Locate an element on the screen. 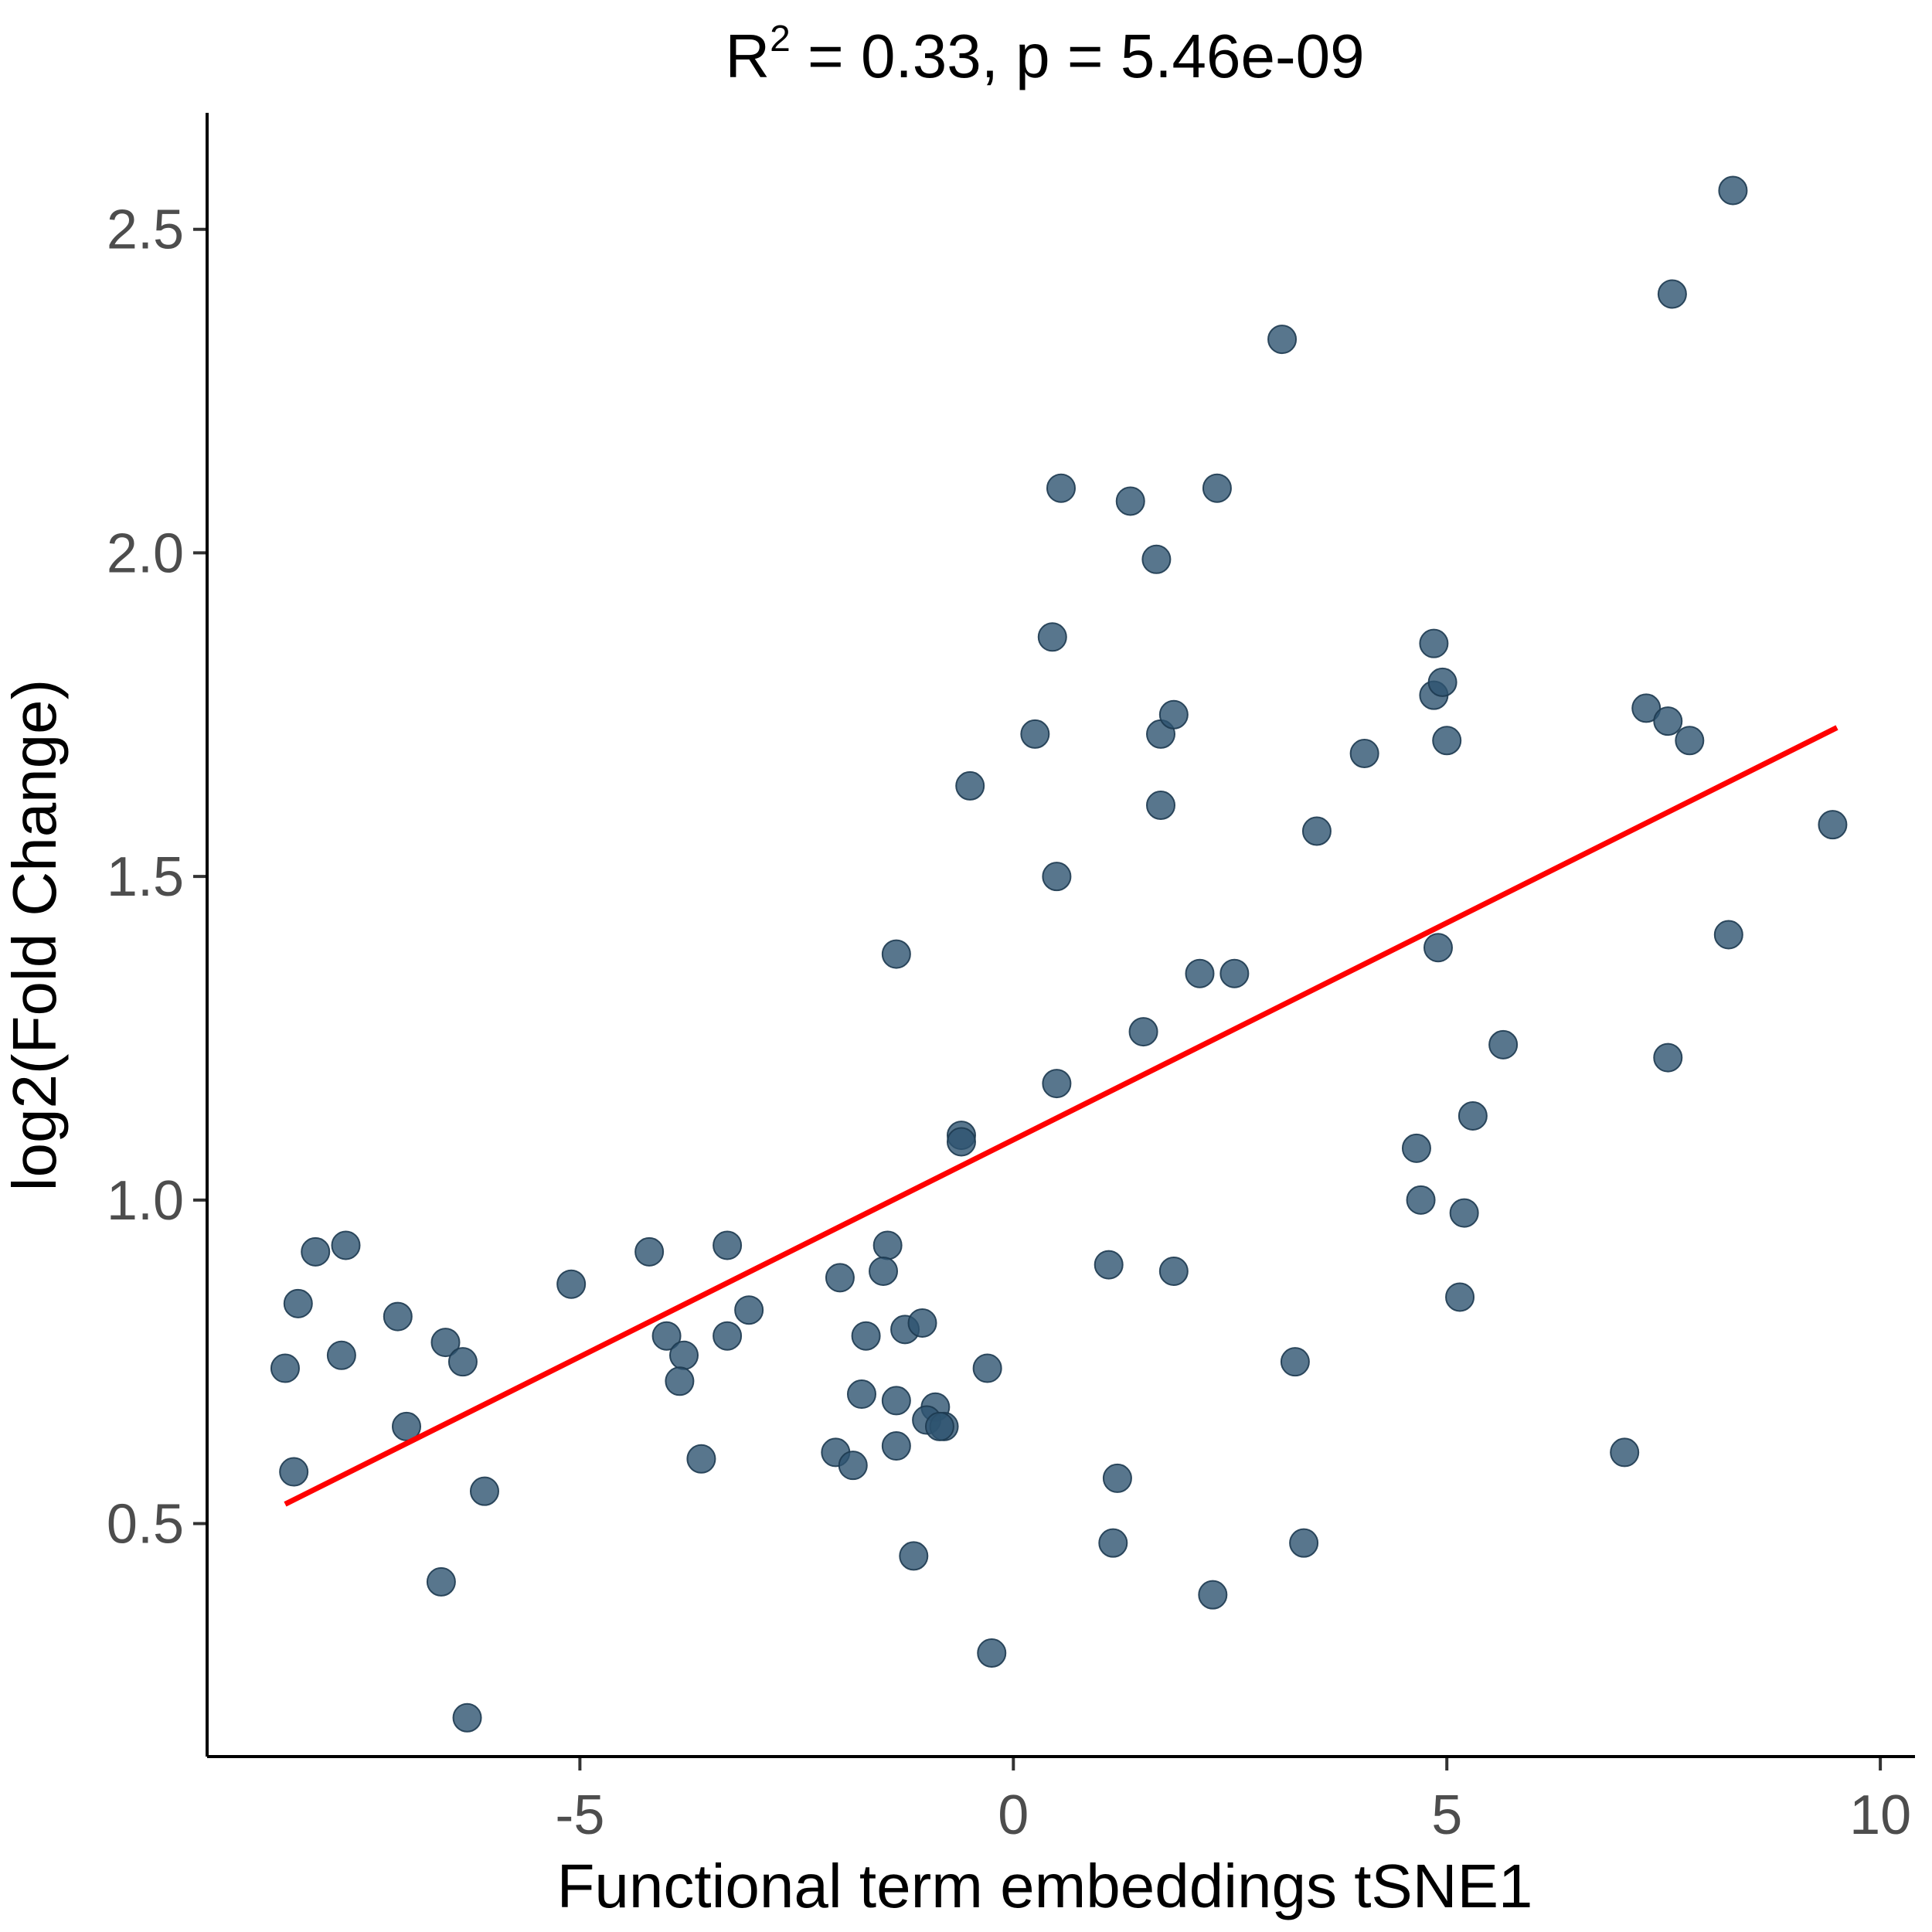  chart-title-suffix: = 0.33, p = 5.46e-09 is located at coordinates (1078, 56).